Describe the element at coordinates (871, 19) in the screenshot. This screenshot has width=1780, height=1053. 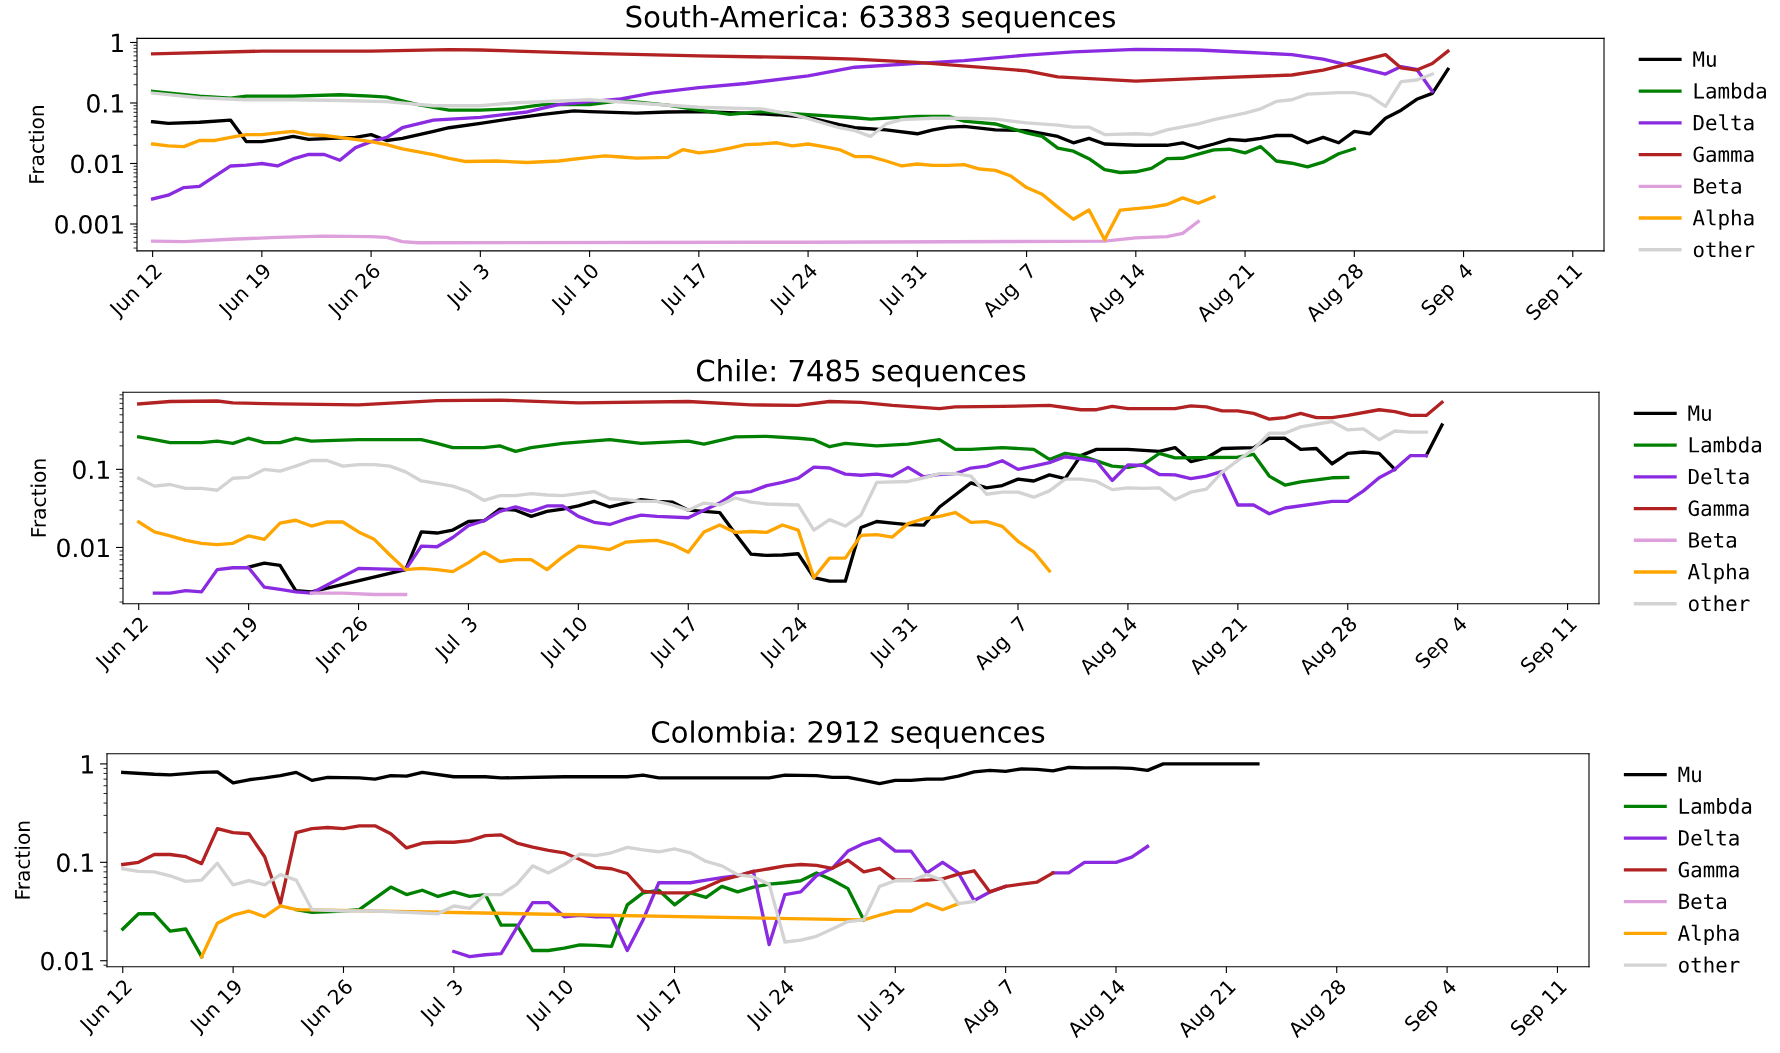
I see `chart-title: South-America: 63383 sequences` at that location.